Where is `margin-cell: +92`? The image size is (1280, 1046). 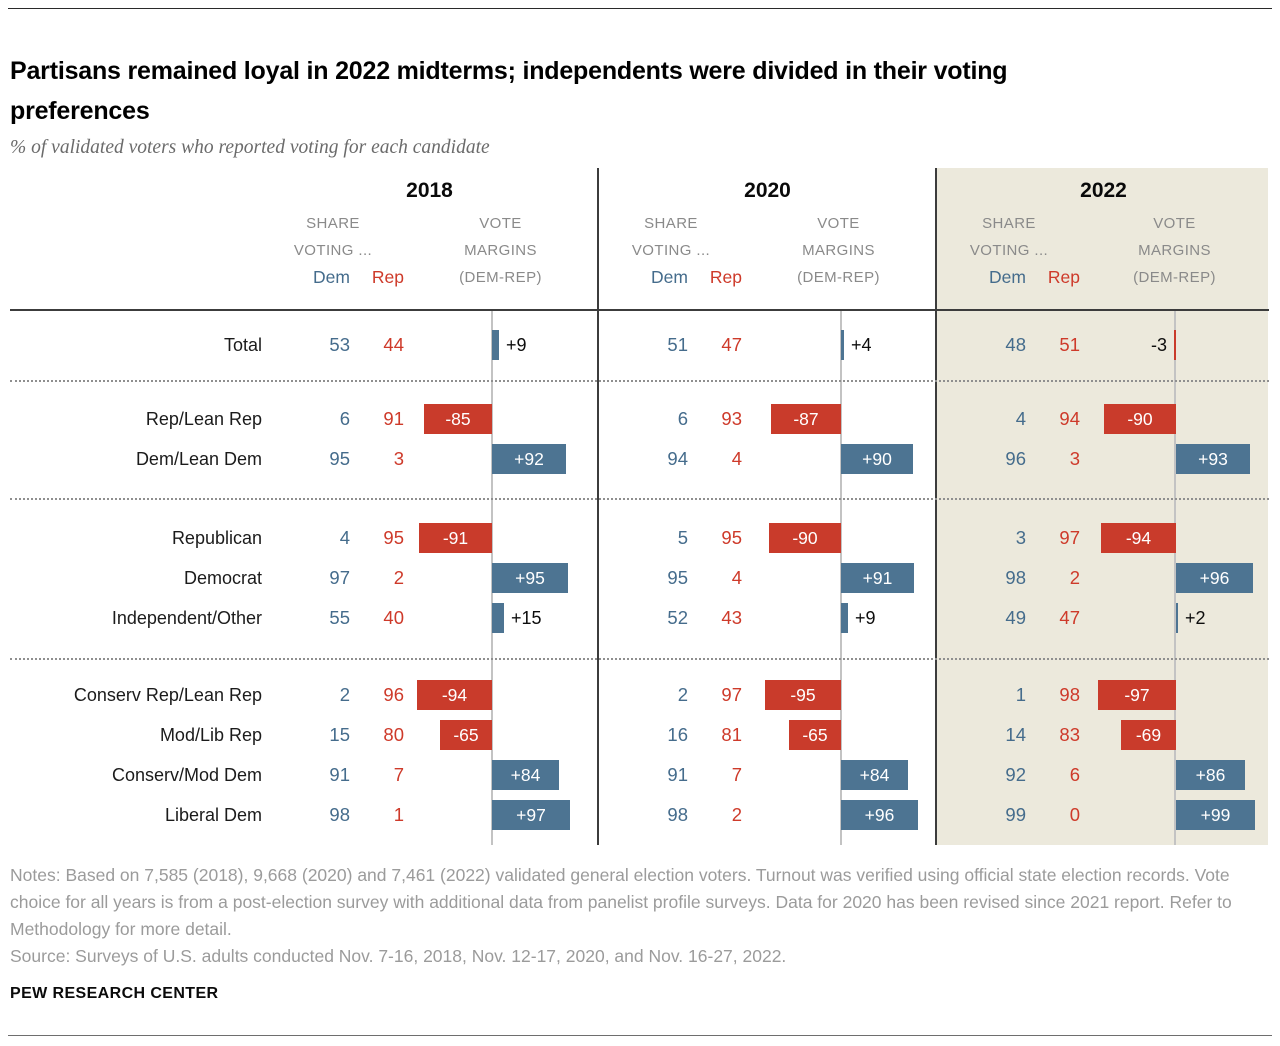 margin-cell: +92 is located at coordinates (500, 459).